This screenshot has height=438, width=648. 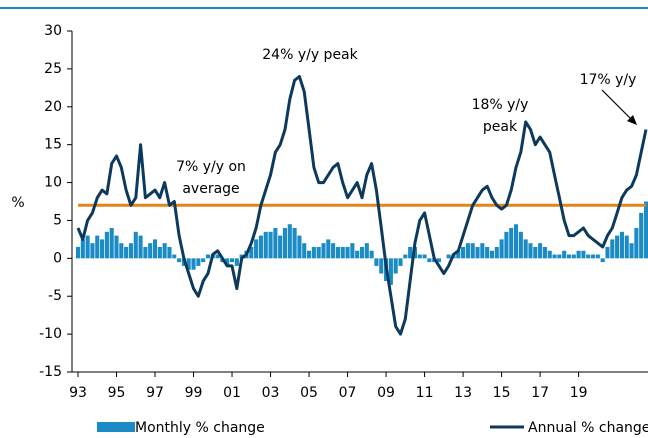 What do you see at coordinates (617, 105) in the screenshot?
I see `annotation-arrow` at bounding box center [617, 105].